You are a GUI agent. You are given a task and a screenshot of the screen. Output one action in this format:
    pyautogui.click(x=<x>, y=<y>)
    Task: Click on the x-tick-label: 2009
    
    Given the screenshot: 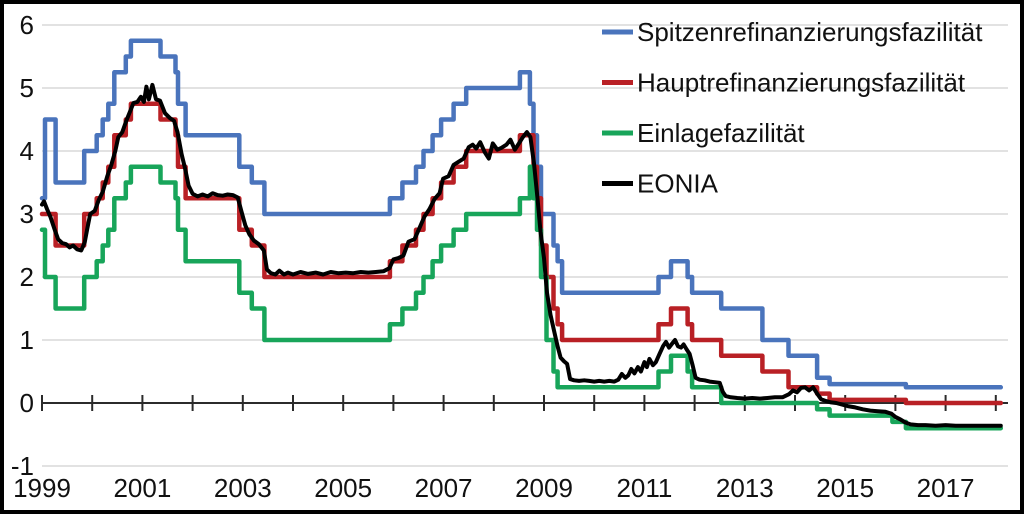 What is the action you would take?
    pyautogui.click(x=544, y=488)
    